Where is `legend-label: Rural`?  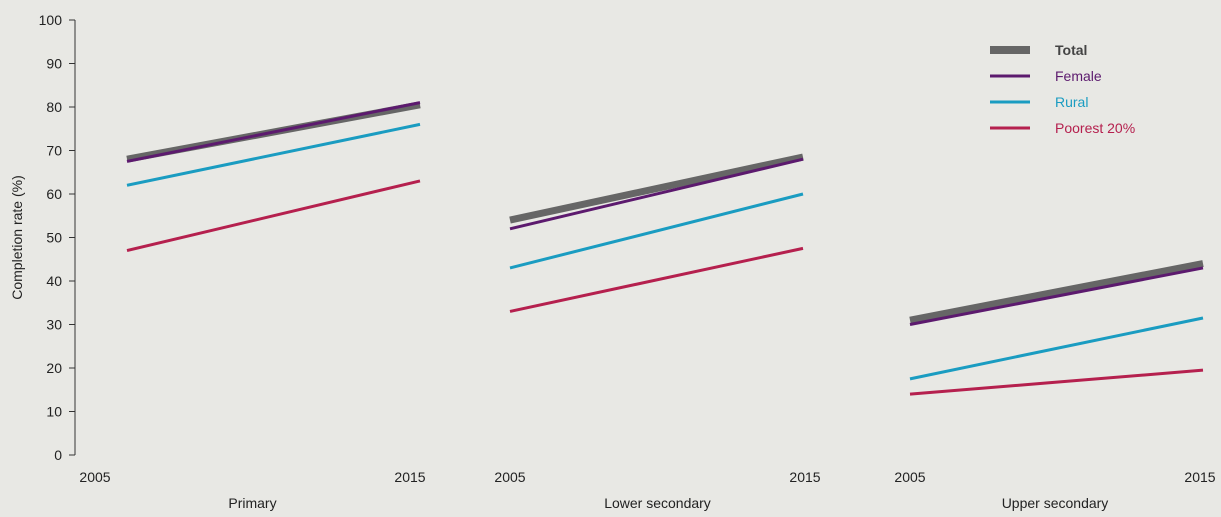
legend-label: Rural is located at coordinates (1071, 102).